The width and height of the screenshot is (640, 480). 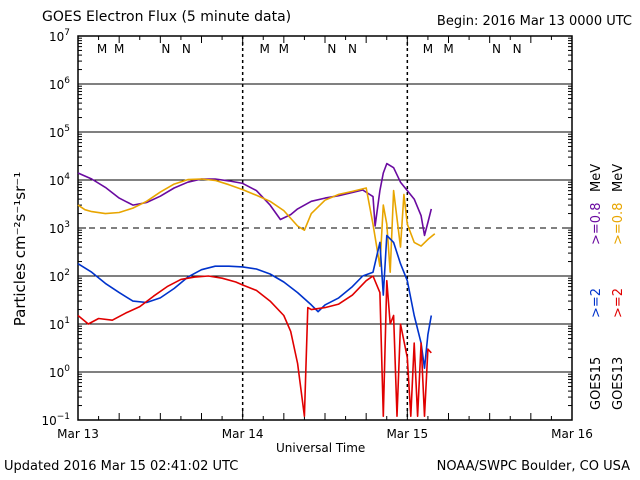 What do you see at coordinates (59, 276) in the screenshot?
I see `y-tick-label: 10²` at bounding box center [59, 276].